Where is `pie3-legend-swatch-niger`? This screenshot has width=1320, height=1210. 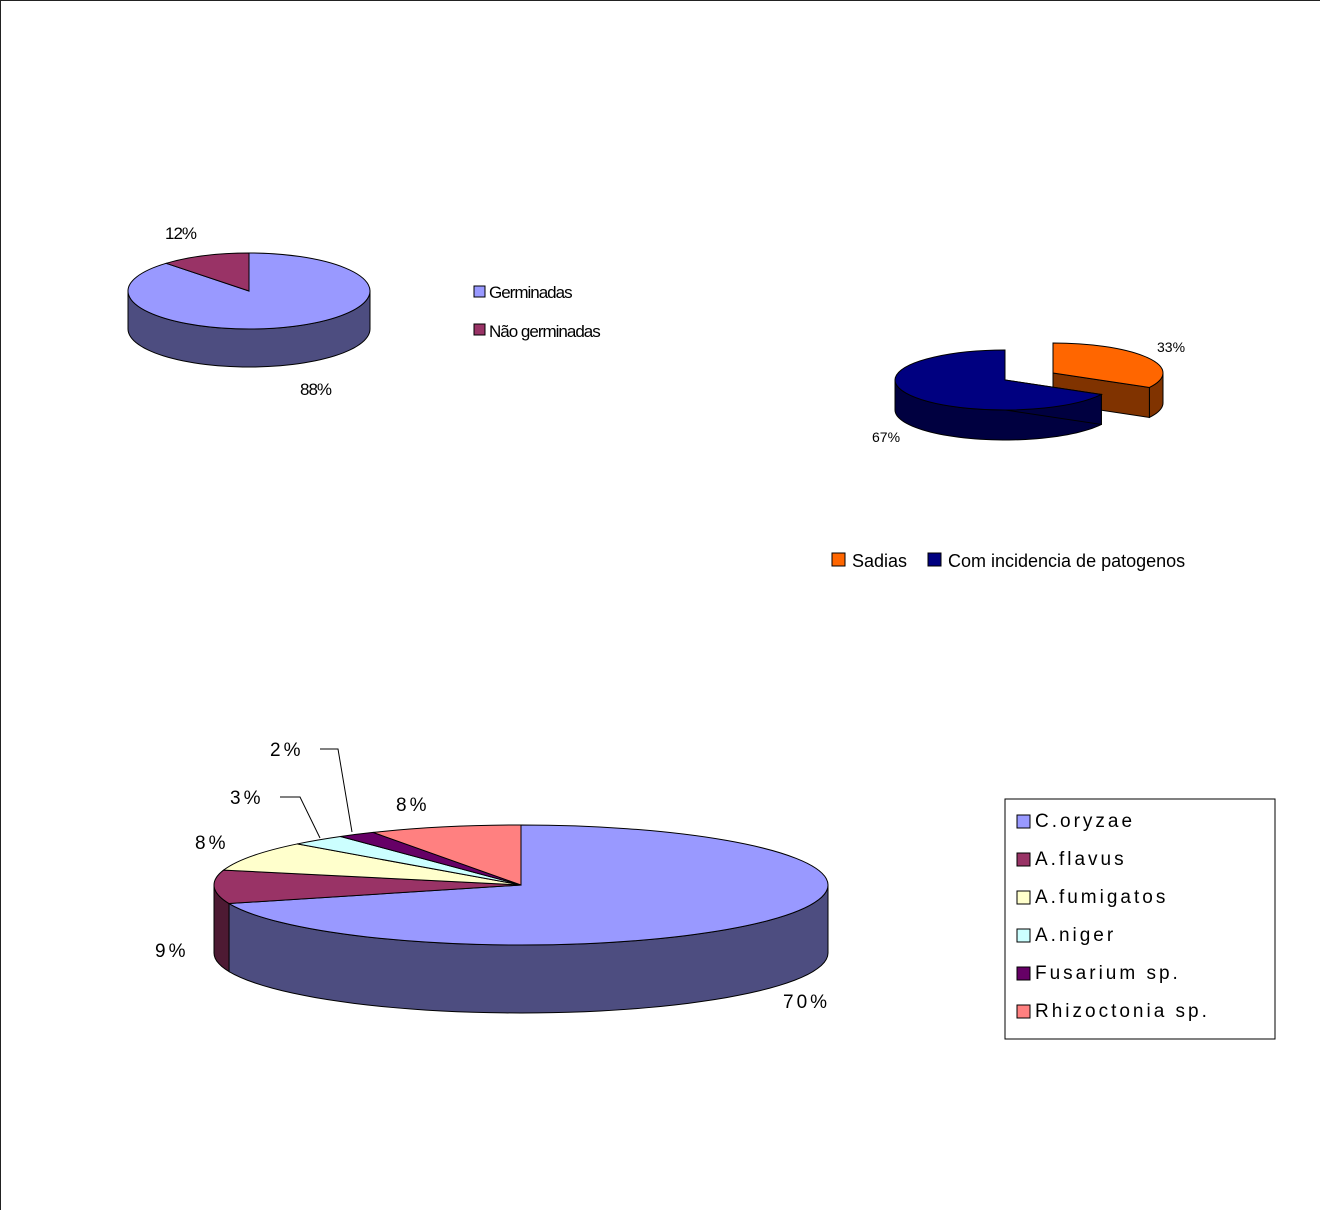 pie3-legend-swatch-niger is located at coordinates (1023, 935).